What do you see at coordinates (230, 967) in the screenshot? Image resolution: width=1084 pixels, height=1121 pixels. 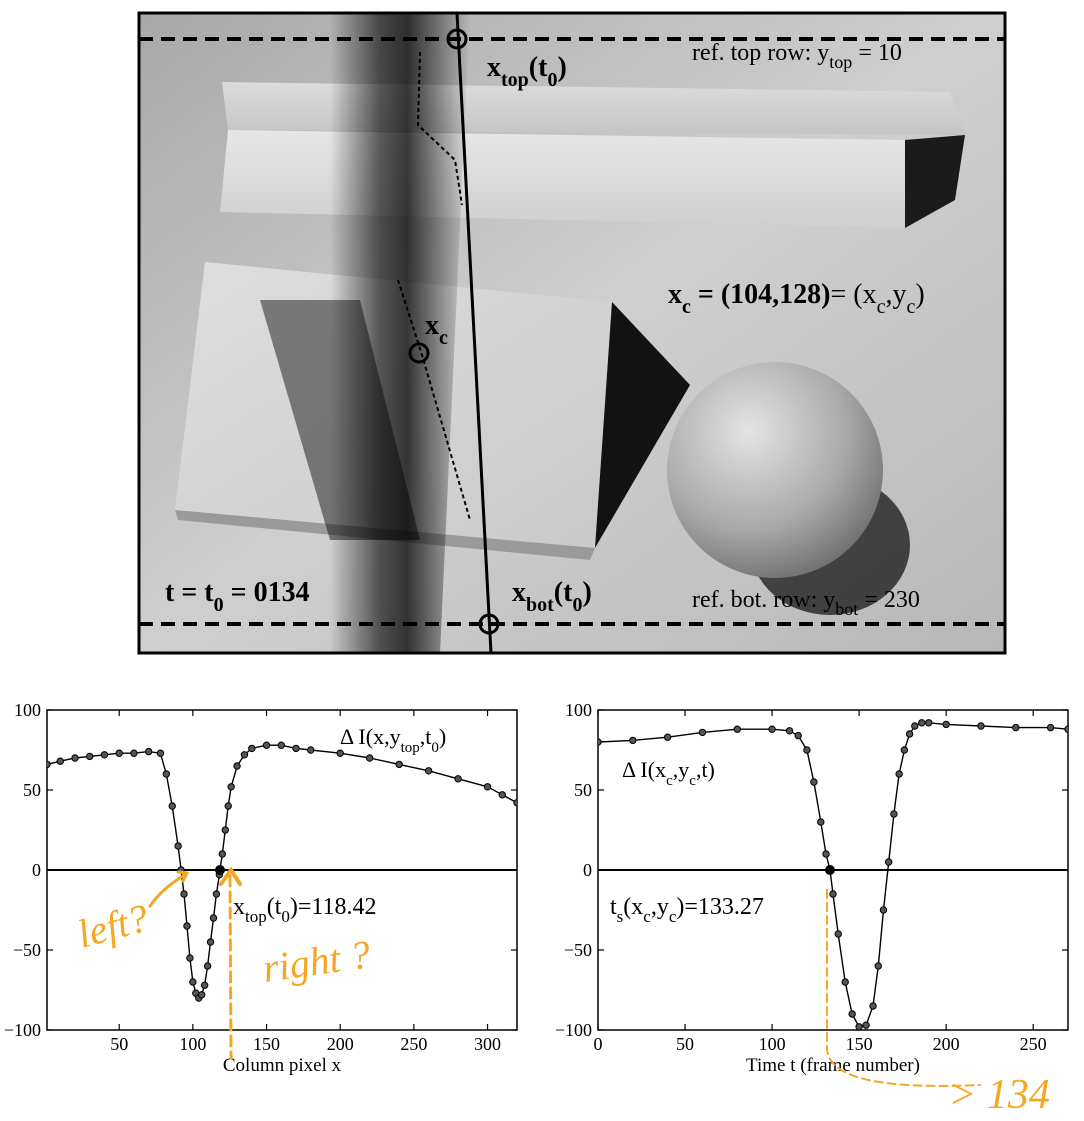 I see `handwritten-right-dash` at bounding box center [230, 967].